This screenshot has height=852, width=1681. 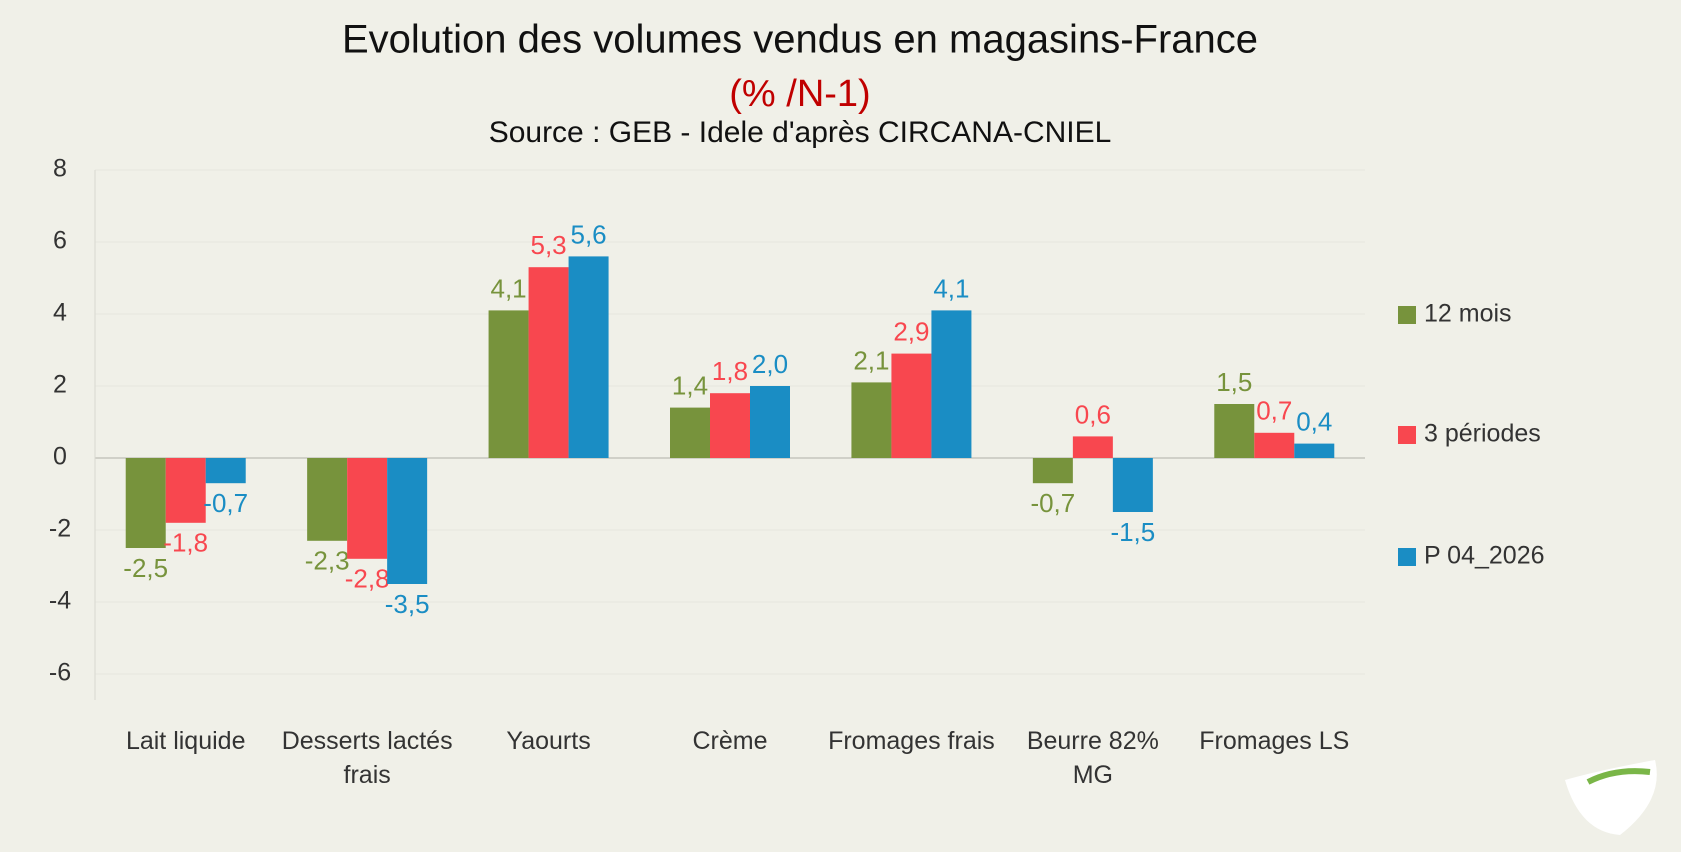 What do you see at coordinates (367, 579) in the screenshot?
I see `data-label: -2,8` at bounding box center [367, 579].